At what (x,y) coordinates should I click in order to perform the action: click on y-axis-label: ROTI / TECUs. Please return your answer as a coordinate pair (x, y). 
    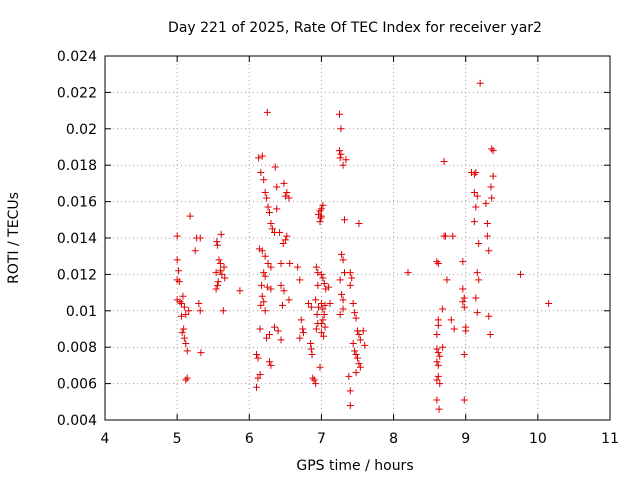
    Looking at the image, I should click on (14, 238).